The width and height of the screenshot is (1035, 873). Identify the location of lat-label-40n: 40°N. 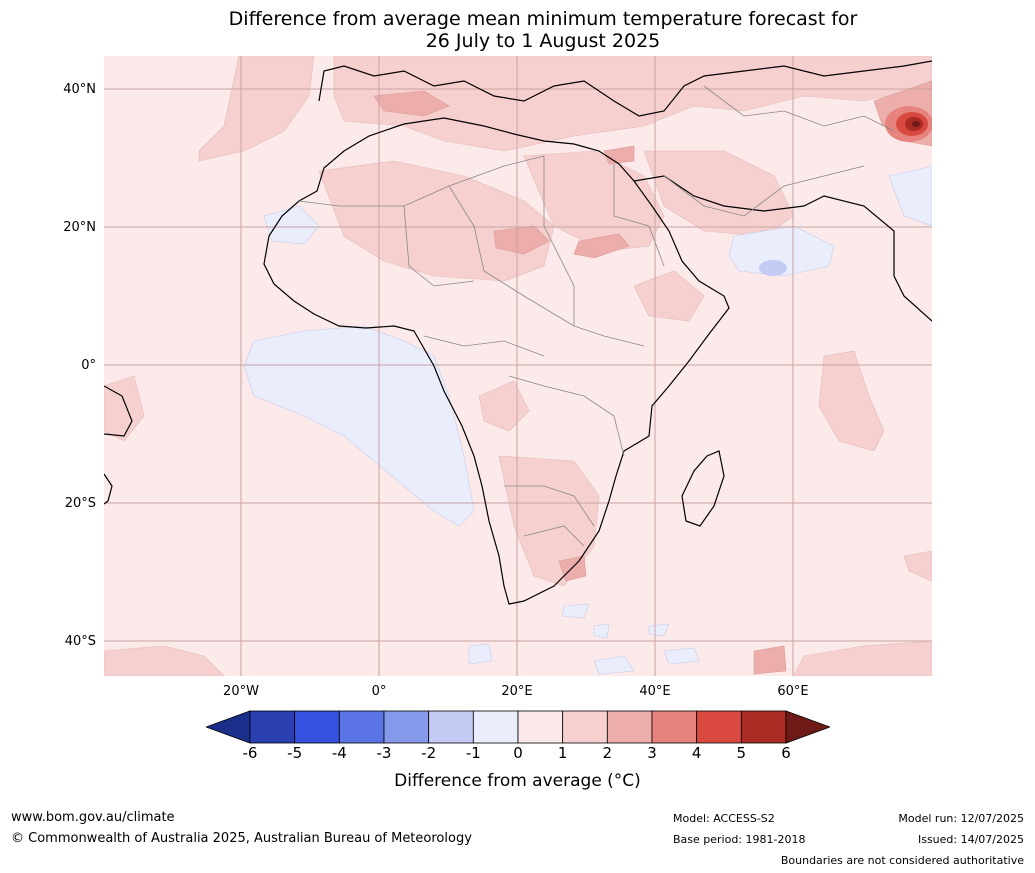
(79, 89).